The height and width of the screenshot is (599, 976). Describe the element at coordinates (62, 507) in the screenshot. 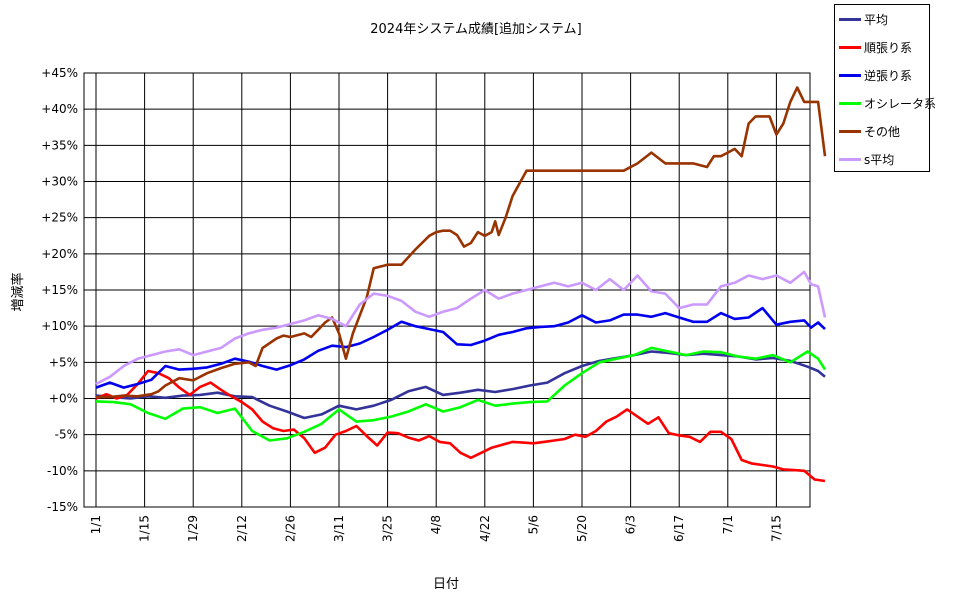

I see `y-tick-label: -15%` at that location.